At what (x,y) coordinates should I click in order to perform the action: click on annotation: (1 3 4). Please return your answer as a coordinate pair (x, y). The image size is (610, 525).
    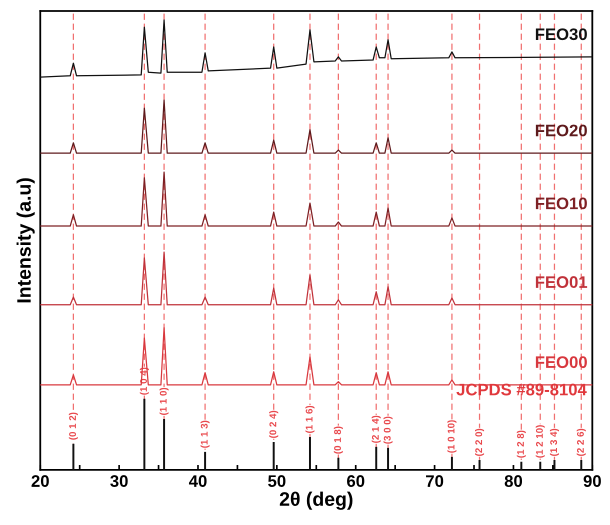
    Looking at the image, I should click on (554, 442).